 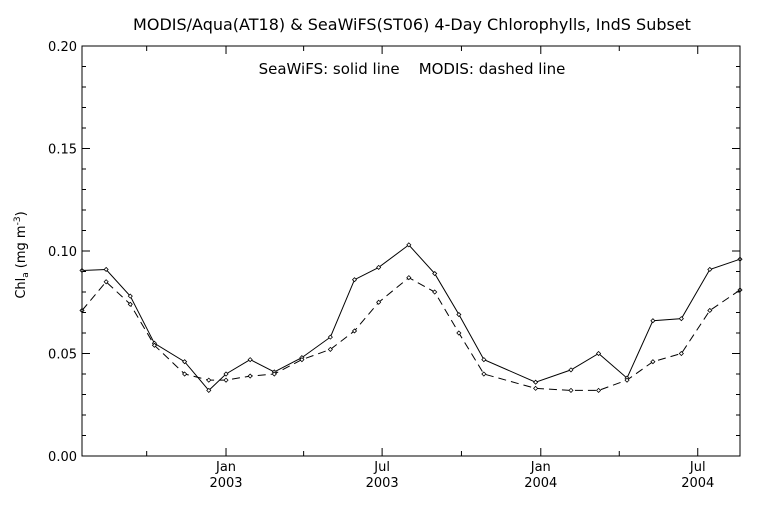 I want to click on y-axis-label-close: ), so click(x=21, y=213).